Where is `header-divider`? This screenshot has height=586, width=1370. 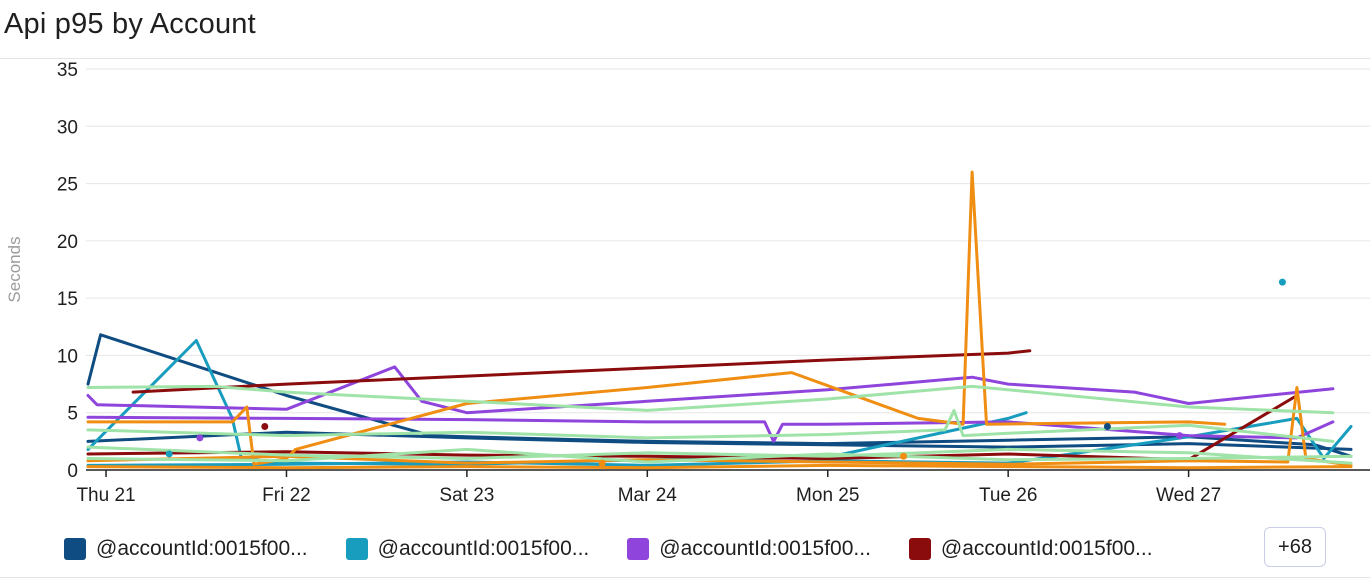 header-divider is located at coordinates (685, 58).